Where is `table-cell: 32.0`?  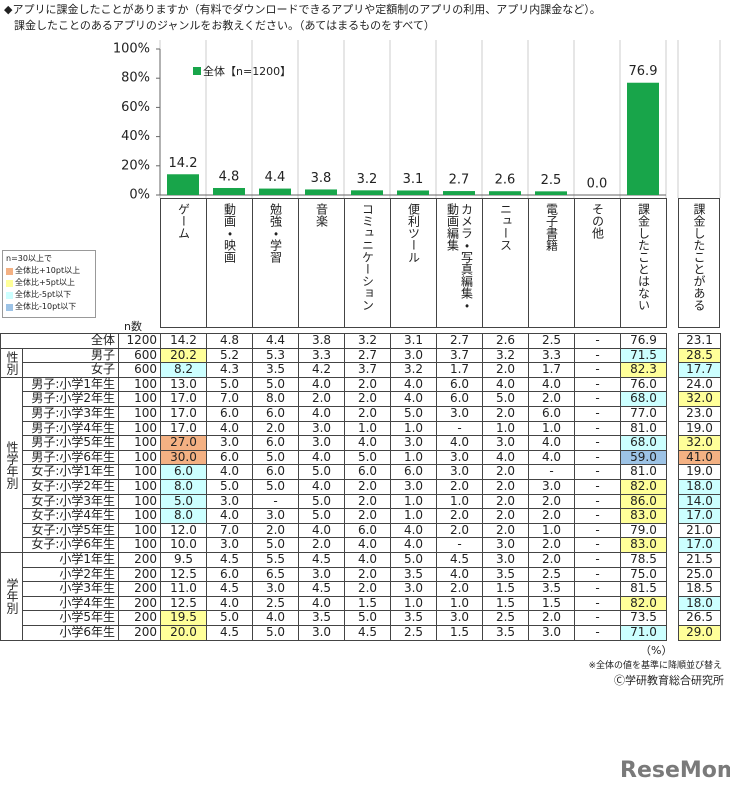 table-cell: 32.0 is located at coordinates (699, 399).